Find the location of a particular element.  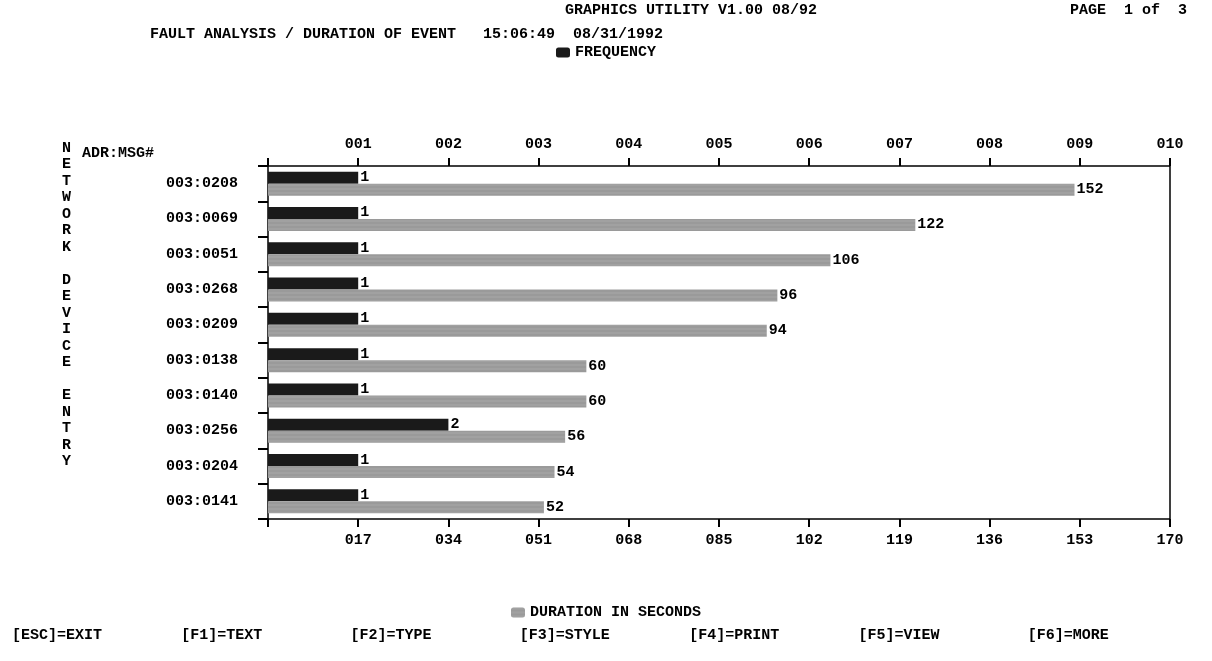

data-label: 56 is located at coordinates (576, 437).